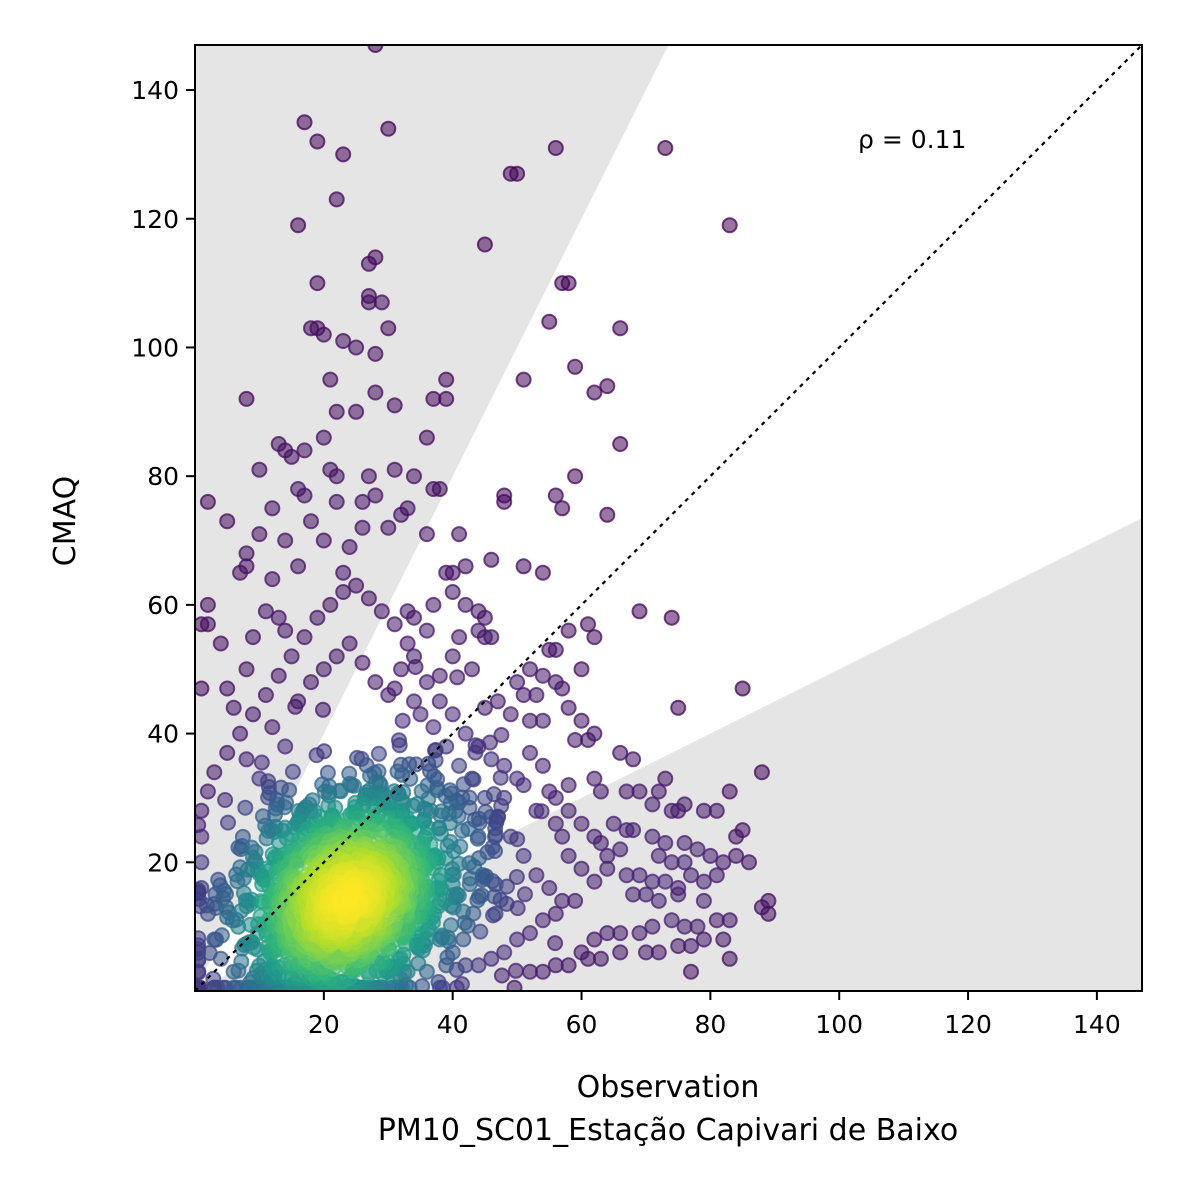  Describe the element at coordinates (163, 476) in the screenshot. I see `y-tick-label: 80` at that location.